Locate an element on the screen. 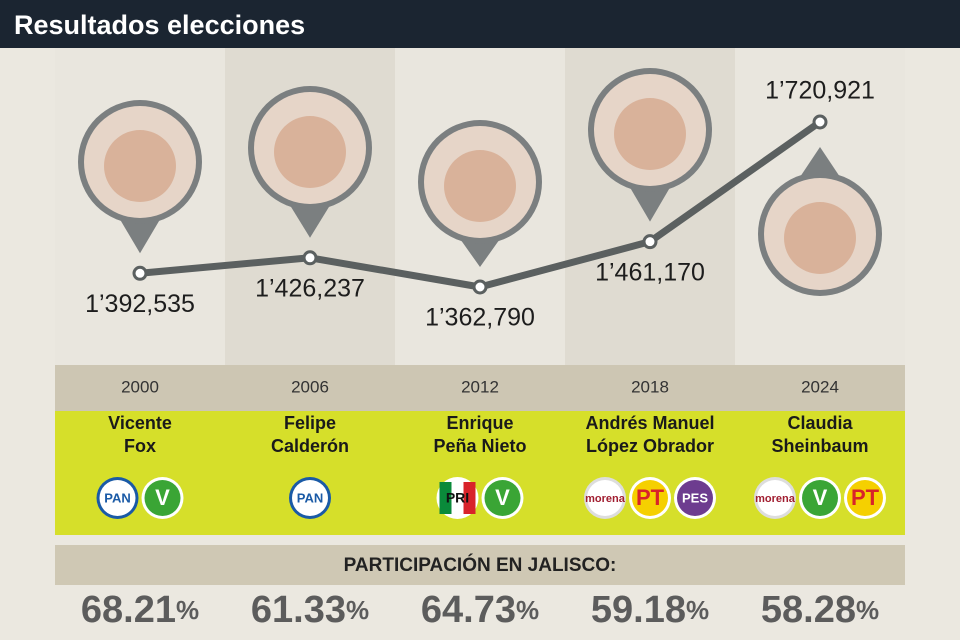  year-label: 2012 is located at coordinates (480, 386).